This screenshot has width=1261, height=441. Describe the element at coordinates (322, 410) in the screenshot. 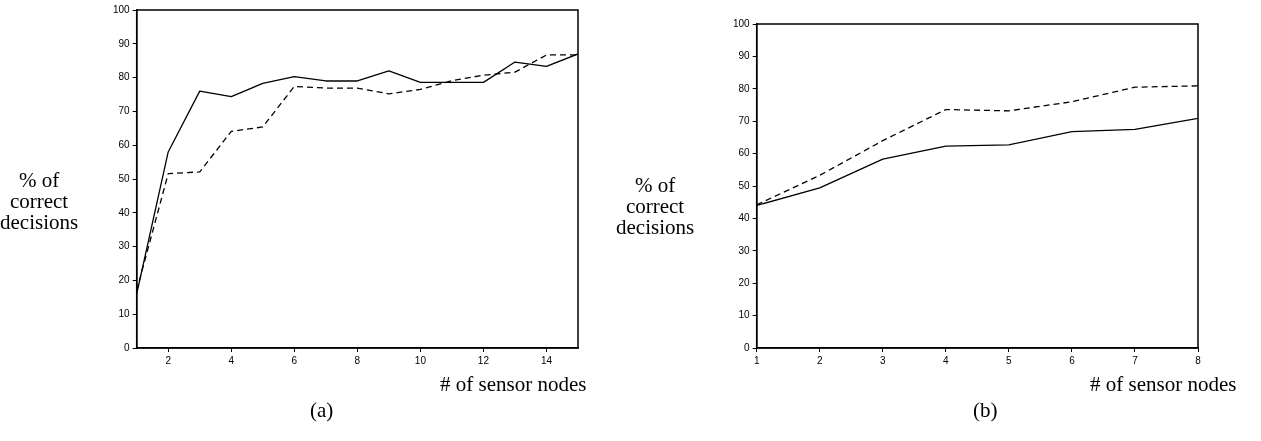

I see `text: (a)` at that location.